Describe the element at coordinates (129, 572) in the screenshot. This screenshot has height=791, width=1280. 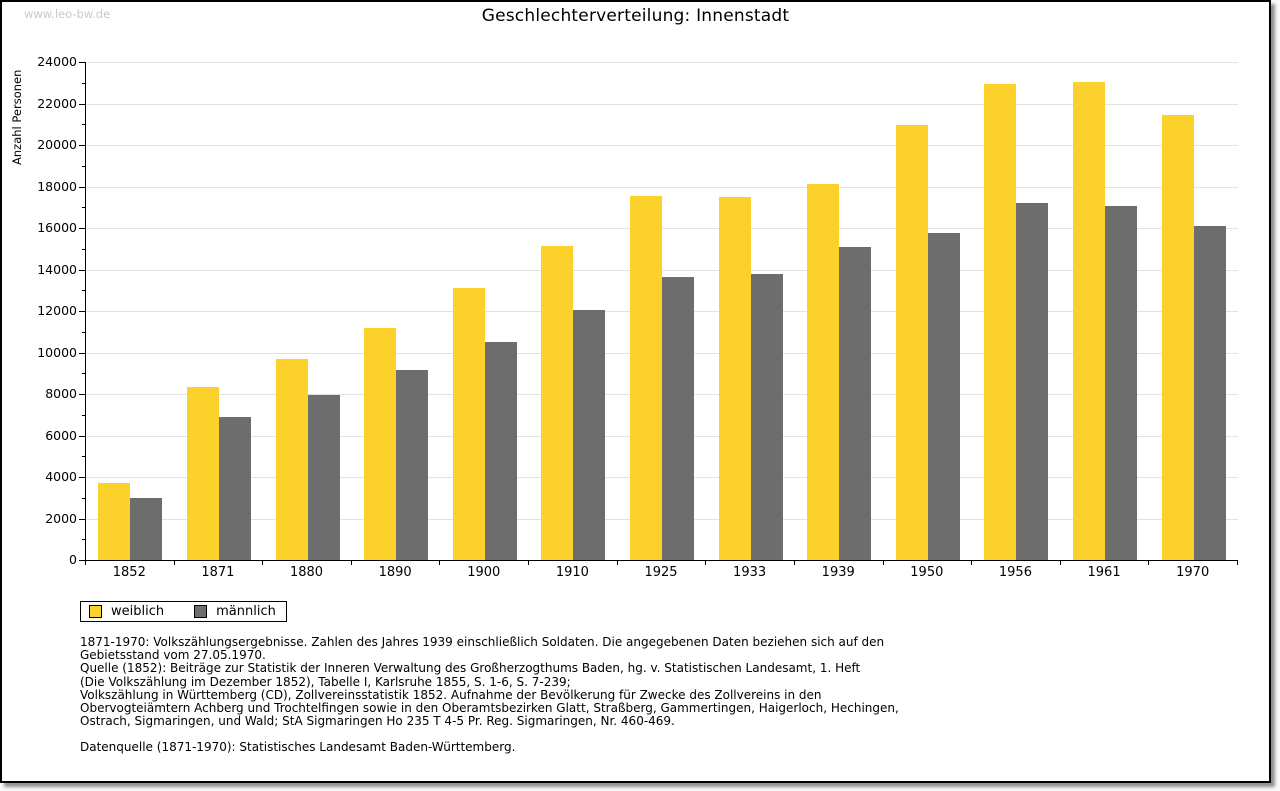
I see `x-axis-tick-label: 1852` at that location.